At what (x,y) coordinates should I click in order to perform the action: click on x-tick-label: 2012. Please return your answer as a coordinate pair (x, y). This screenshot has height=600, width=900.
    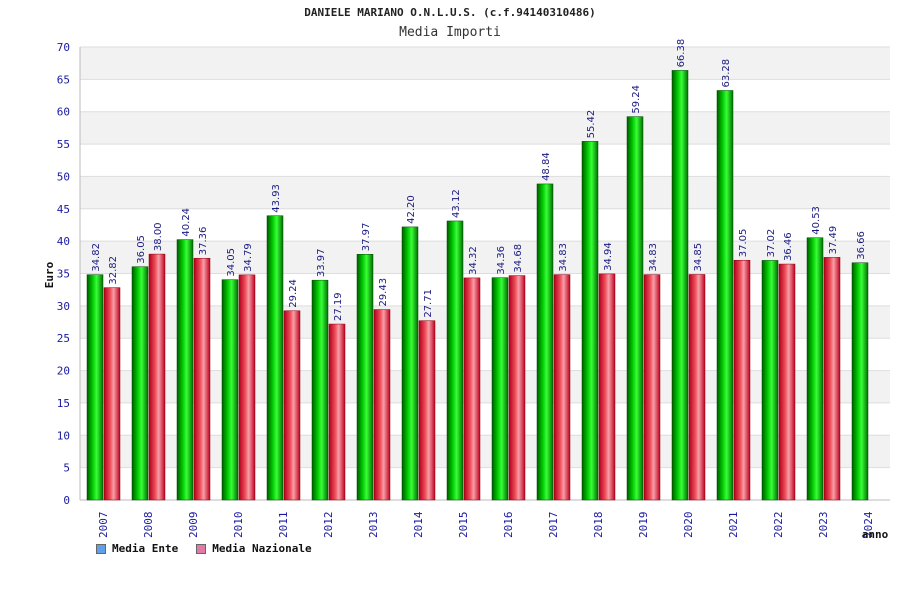
    Looking at the image, I should click on (328, 525).